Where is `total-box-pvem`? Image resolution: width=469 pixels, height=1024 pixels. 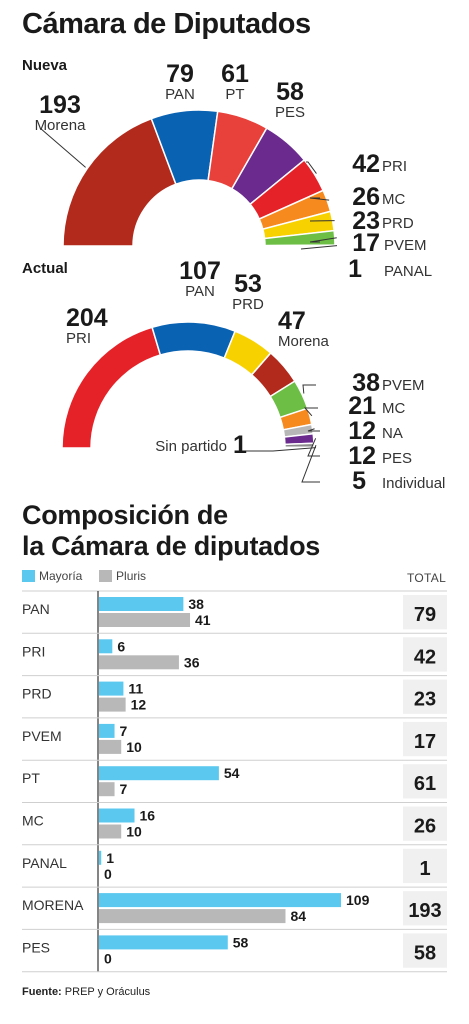
total-box-pvem is located at coordinates (425, 739).